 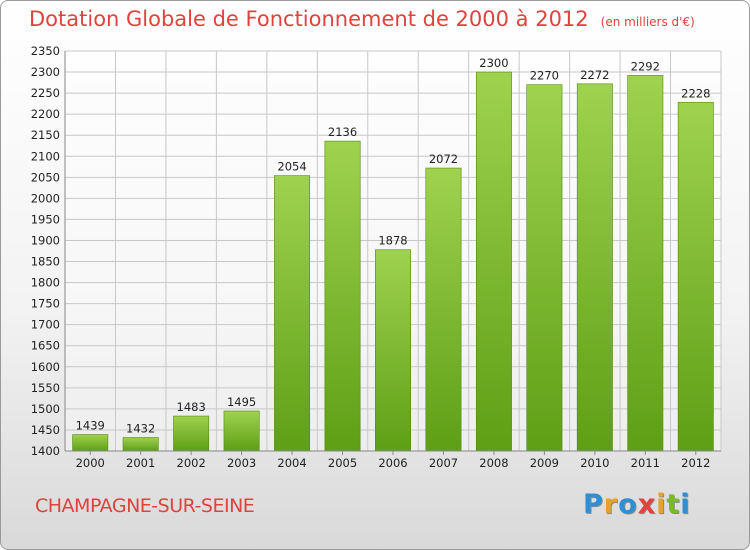 What do you see at coordinates (140, 444) in the screenshot?
I see `bar-2001` at bounding box center [140, 444].